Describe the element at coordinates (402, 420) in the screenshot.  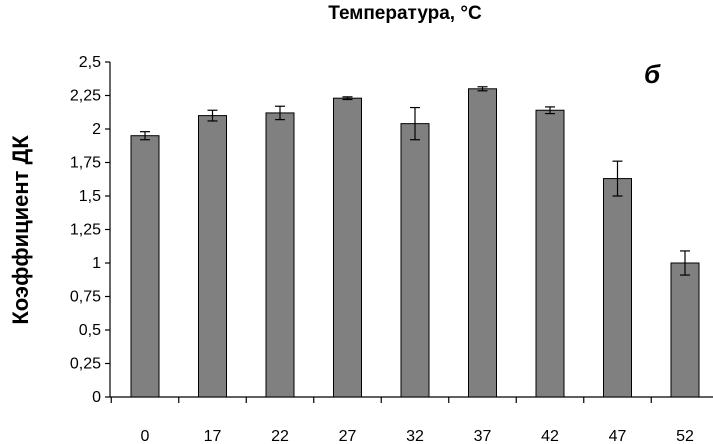
I see `x-ticks: 0 17 22 27 32 37 42 47 52` at that location.